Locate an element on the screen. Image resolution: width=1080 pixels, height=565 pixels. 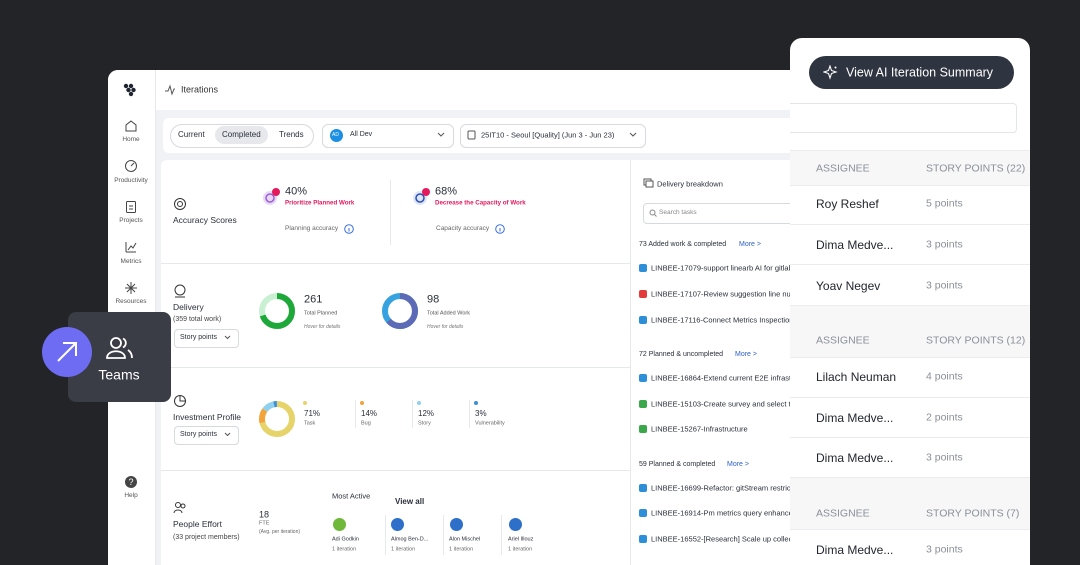
assignee: Roy Reshef is located at coordinates (847, 203).